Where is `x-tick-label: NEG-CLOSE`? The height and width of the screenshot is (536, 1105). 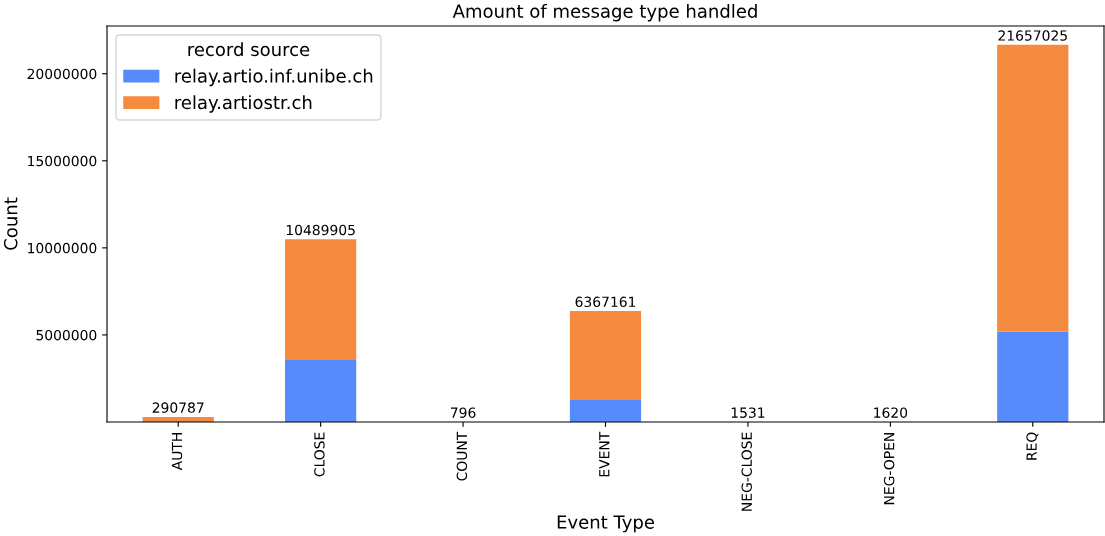 x-tick-label: NEG-CLOSE is located at coordinates (746, 471).